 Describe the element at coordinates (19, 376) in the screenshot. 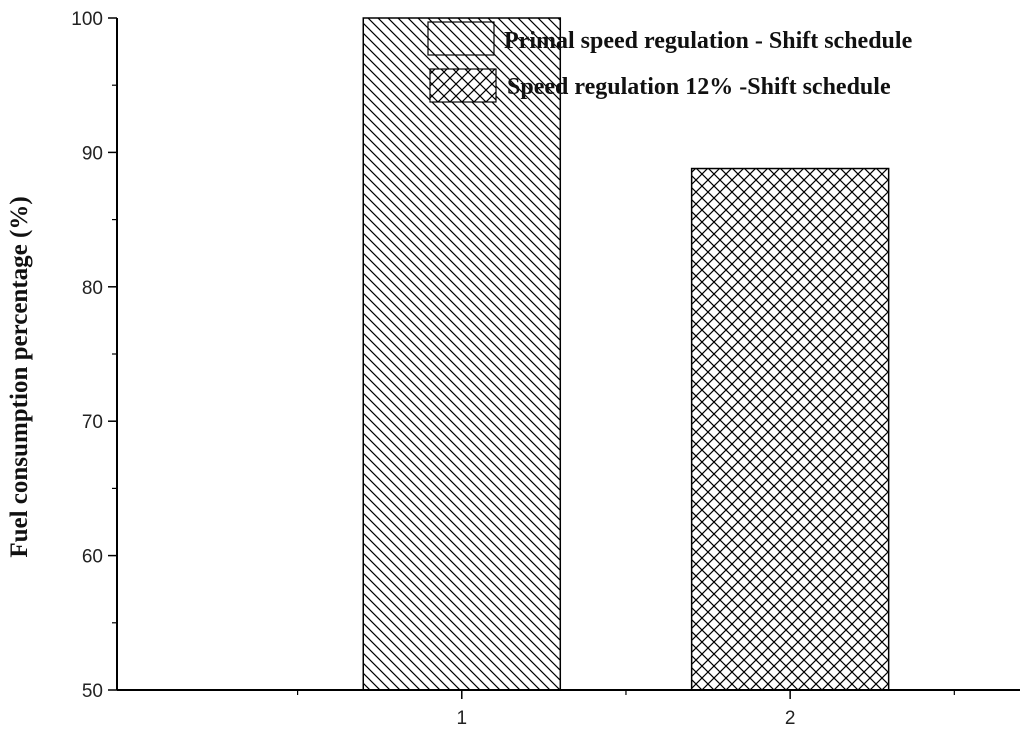

I see `y-axis-title: Fuel consumption percentage (%)` at that location.